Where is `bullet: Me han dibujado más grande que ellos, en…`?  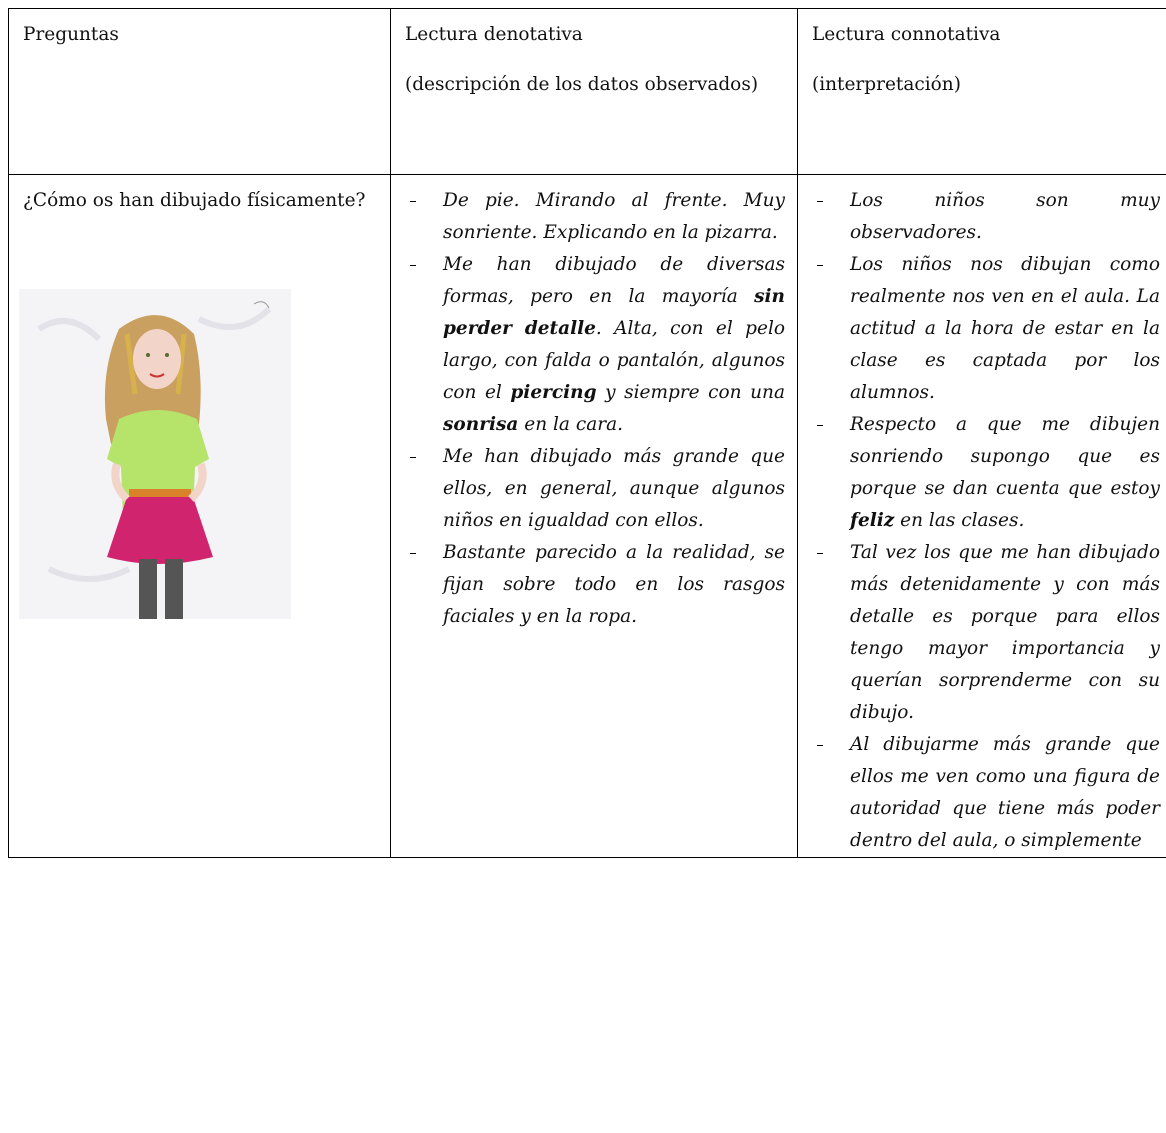
bullet: Me han dibujado más grande que ellos, en… is located at coordinates (597, 489).